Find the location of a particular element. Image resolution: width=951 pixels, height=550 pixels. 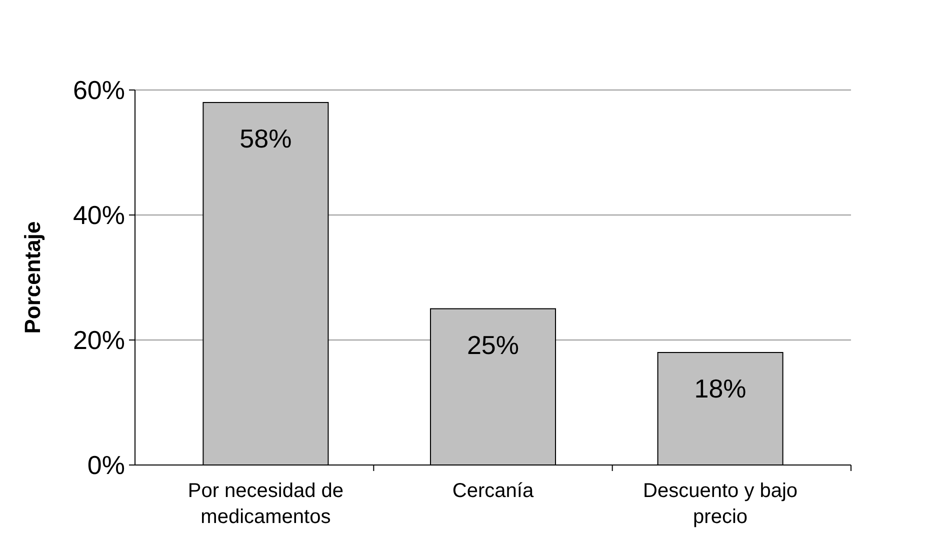

x-tick-label: Descuento y bajo precio is located at coordinates (720, 504).